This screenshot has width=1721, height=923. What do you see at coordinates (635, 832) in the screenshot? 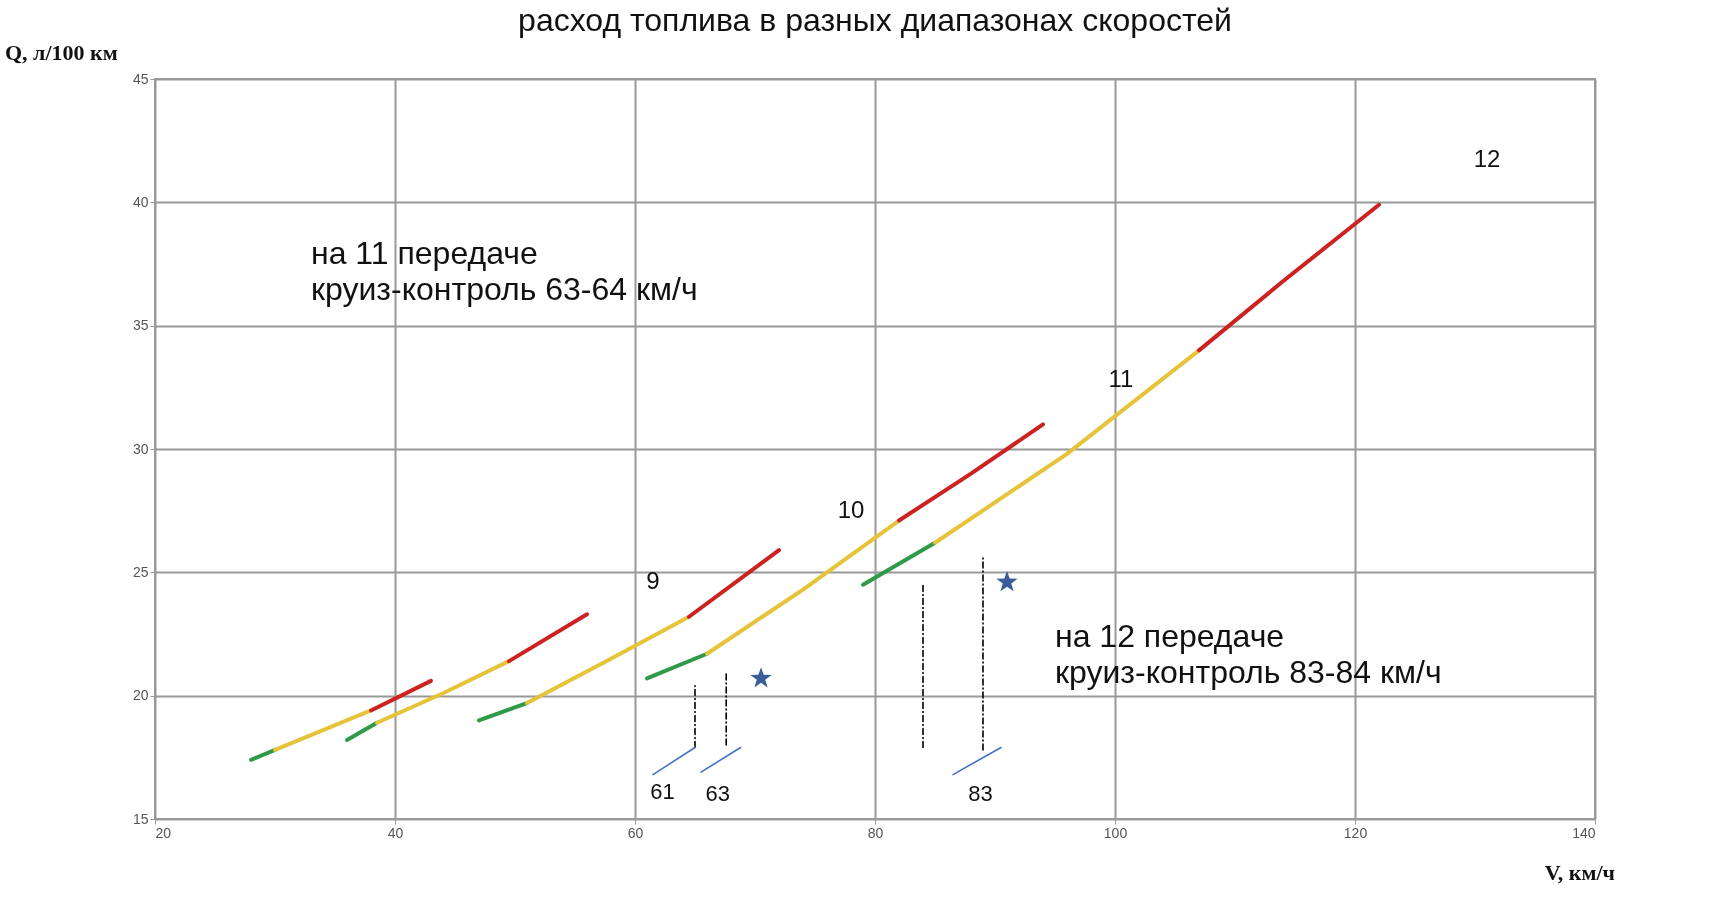
I see `x-tick-label: 60` at bounding box center [635, 832].